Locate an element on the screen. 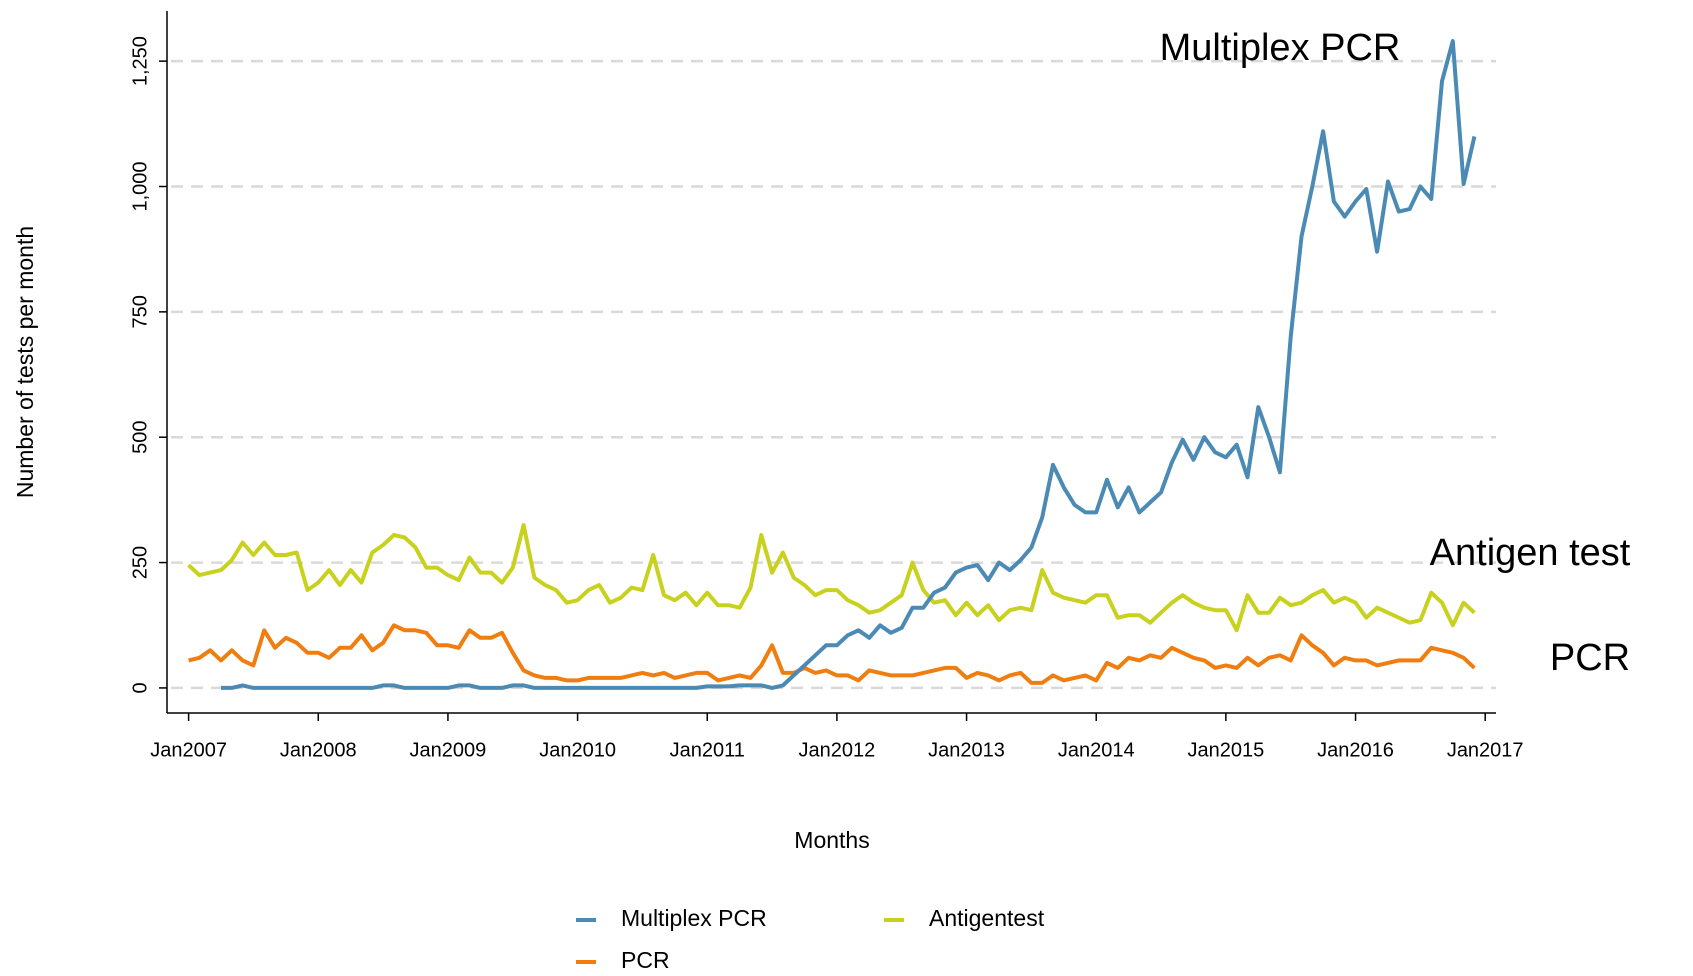 The height and width of the screenshot is (976, 1693). annotation: Antigen test is located at coordinates (1530, 553).